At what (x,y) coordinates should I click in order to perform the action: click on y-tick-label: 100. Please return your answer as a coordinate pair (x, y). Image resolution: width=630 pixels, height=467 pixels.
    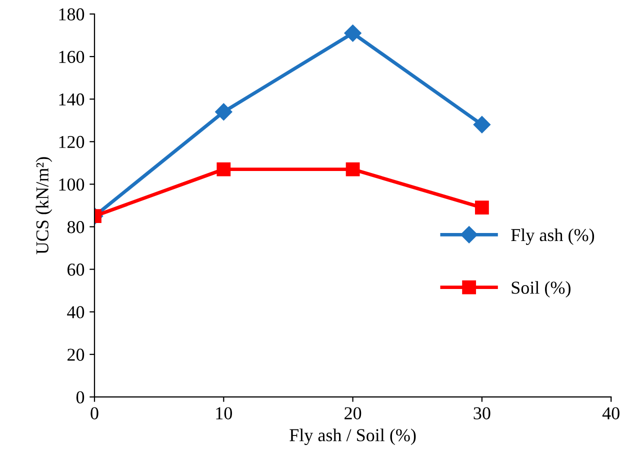
    Looking at the image, I should click on (71, 184).